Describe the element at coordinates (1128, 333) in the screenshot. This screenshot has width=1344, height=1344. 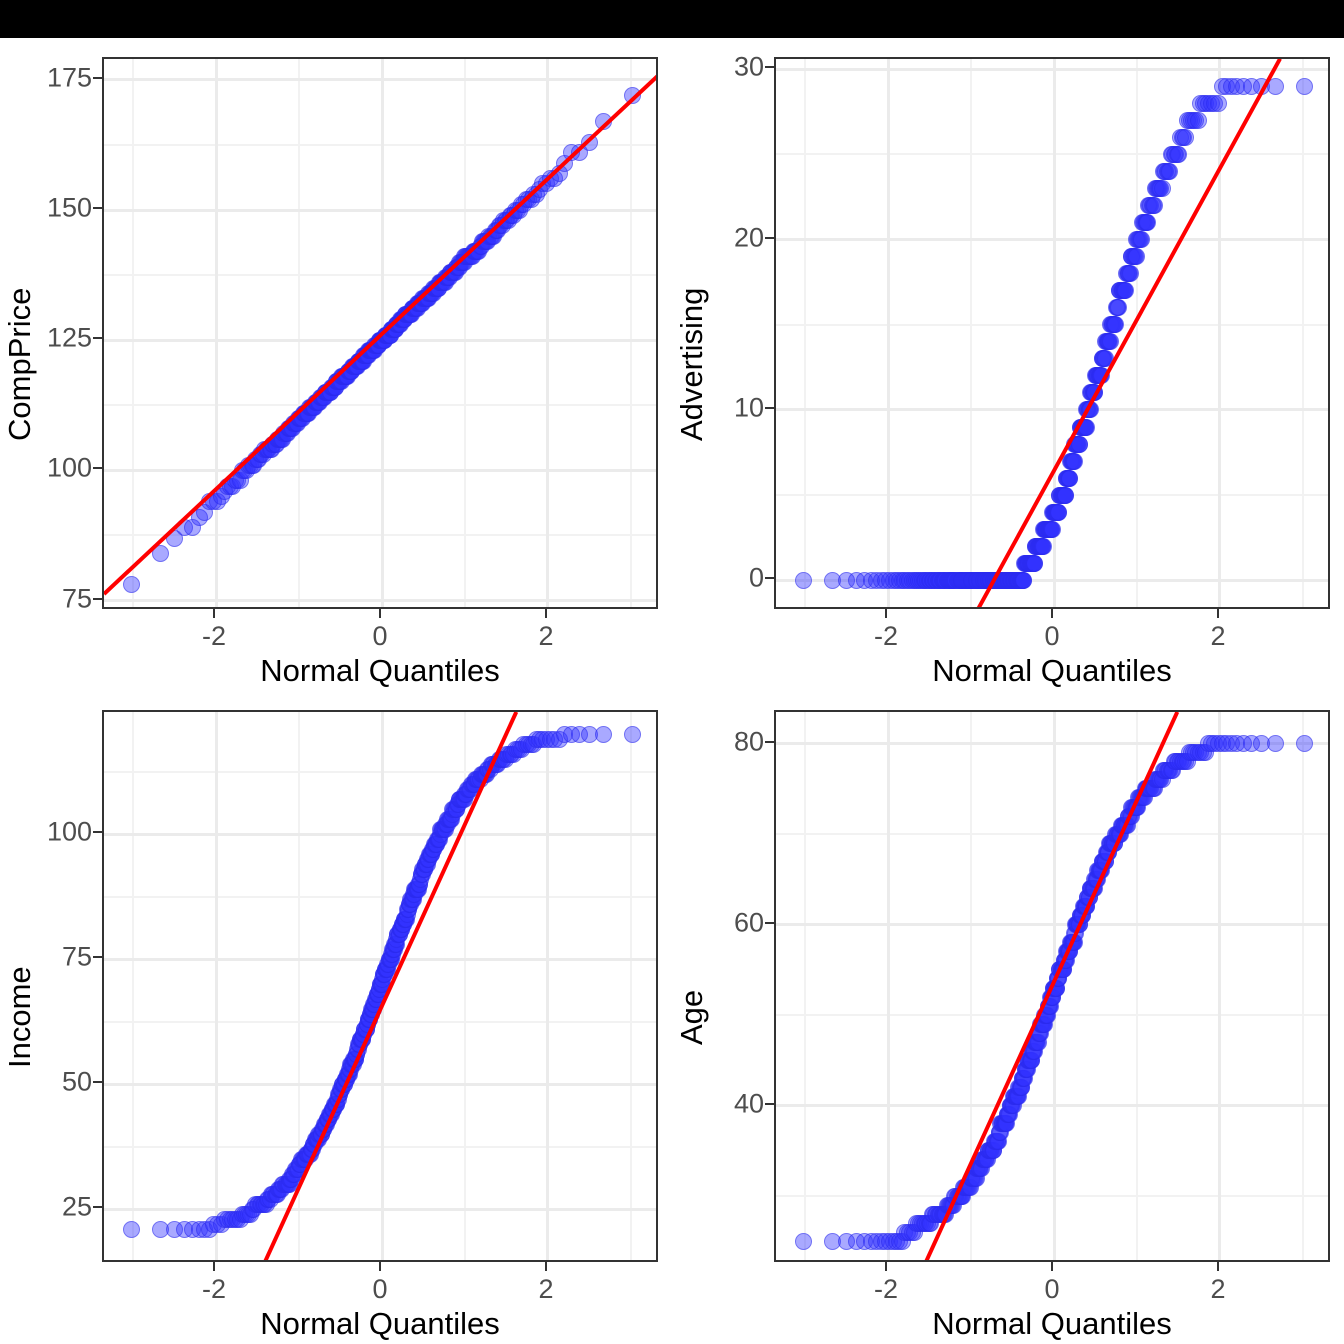
I see `reference-line` at that location.